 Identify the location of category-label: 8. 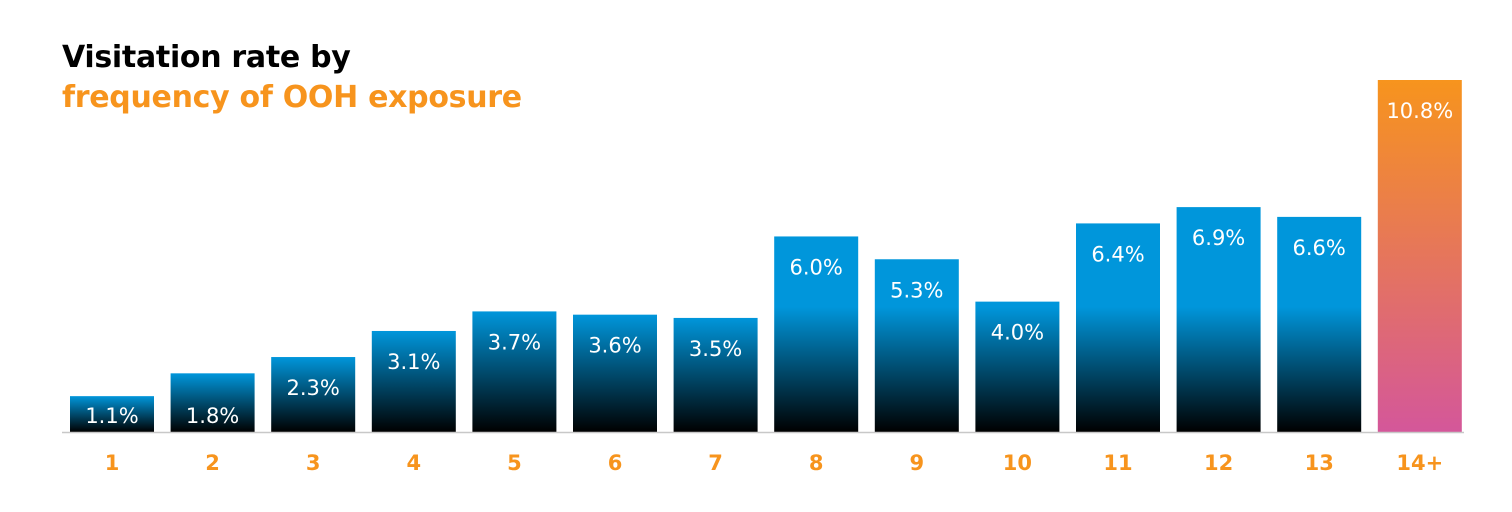
(816, 463).